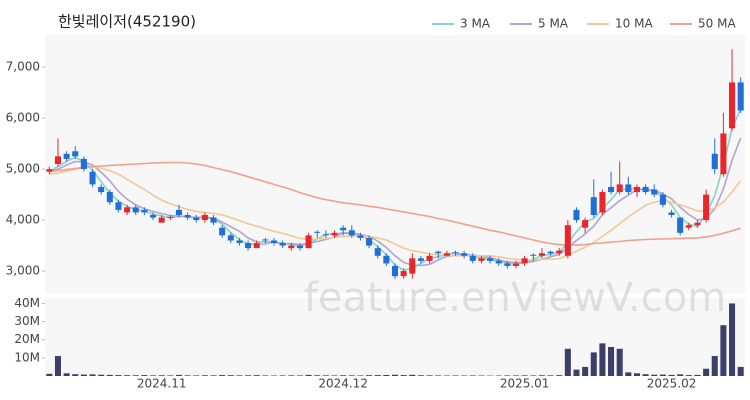  Describe the element at coordinates (27, 339) in the screenshot. I see `volume-tick-label: 20M` at that location.